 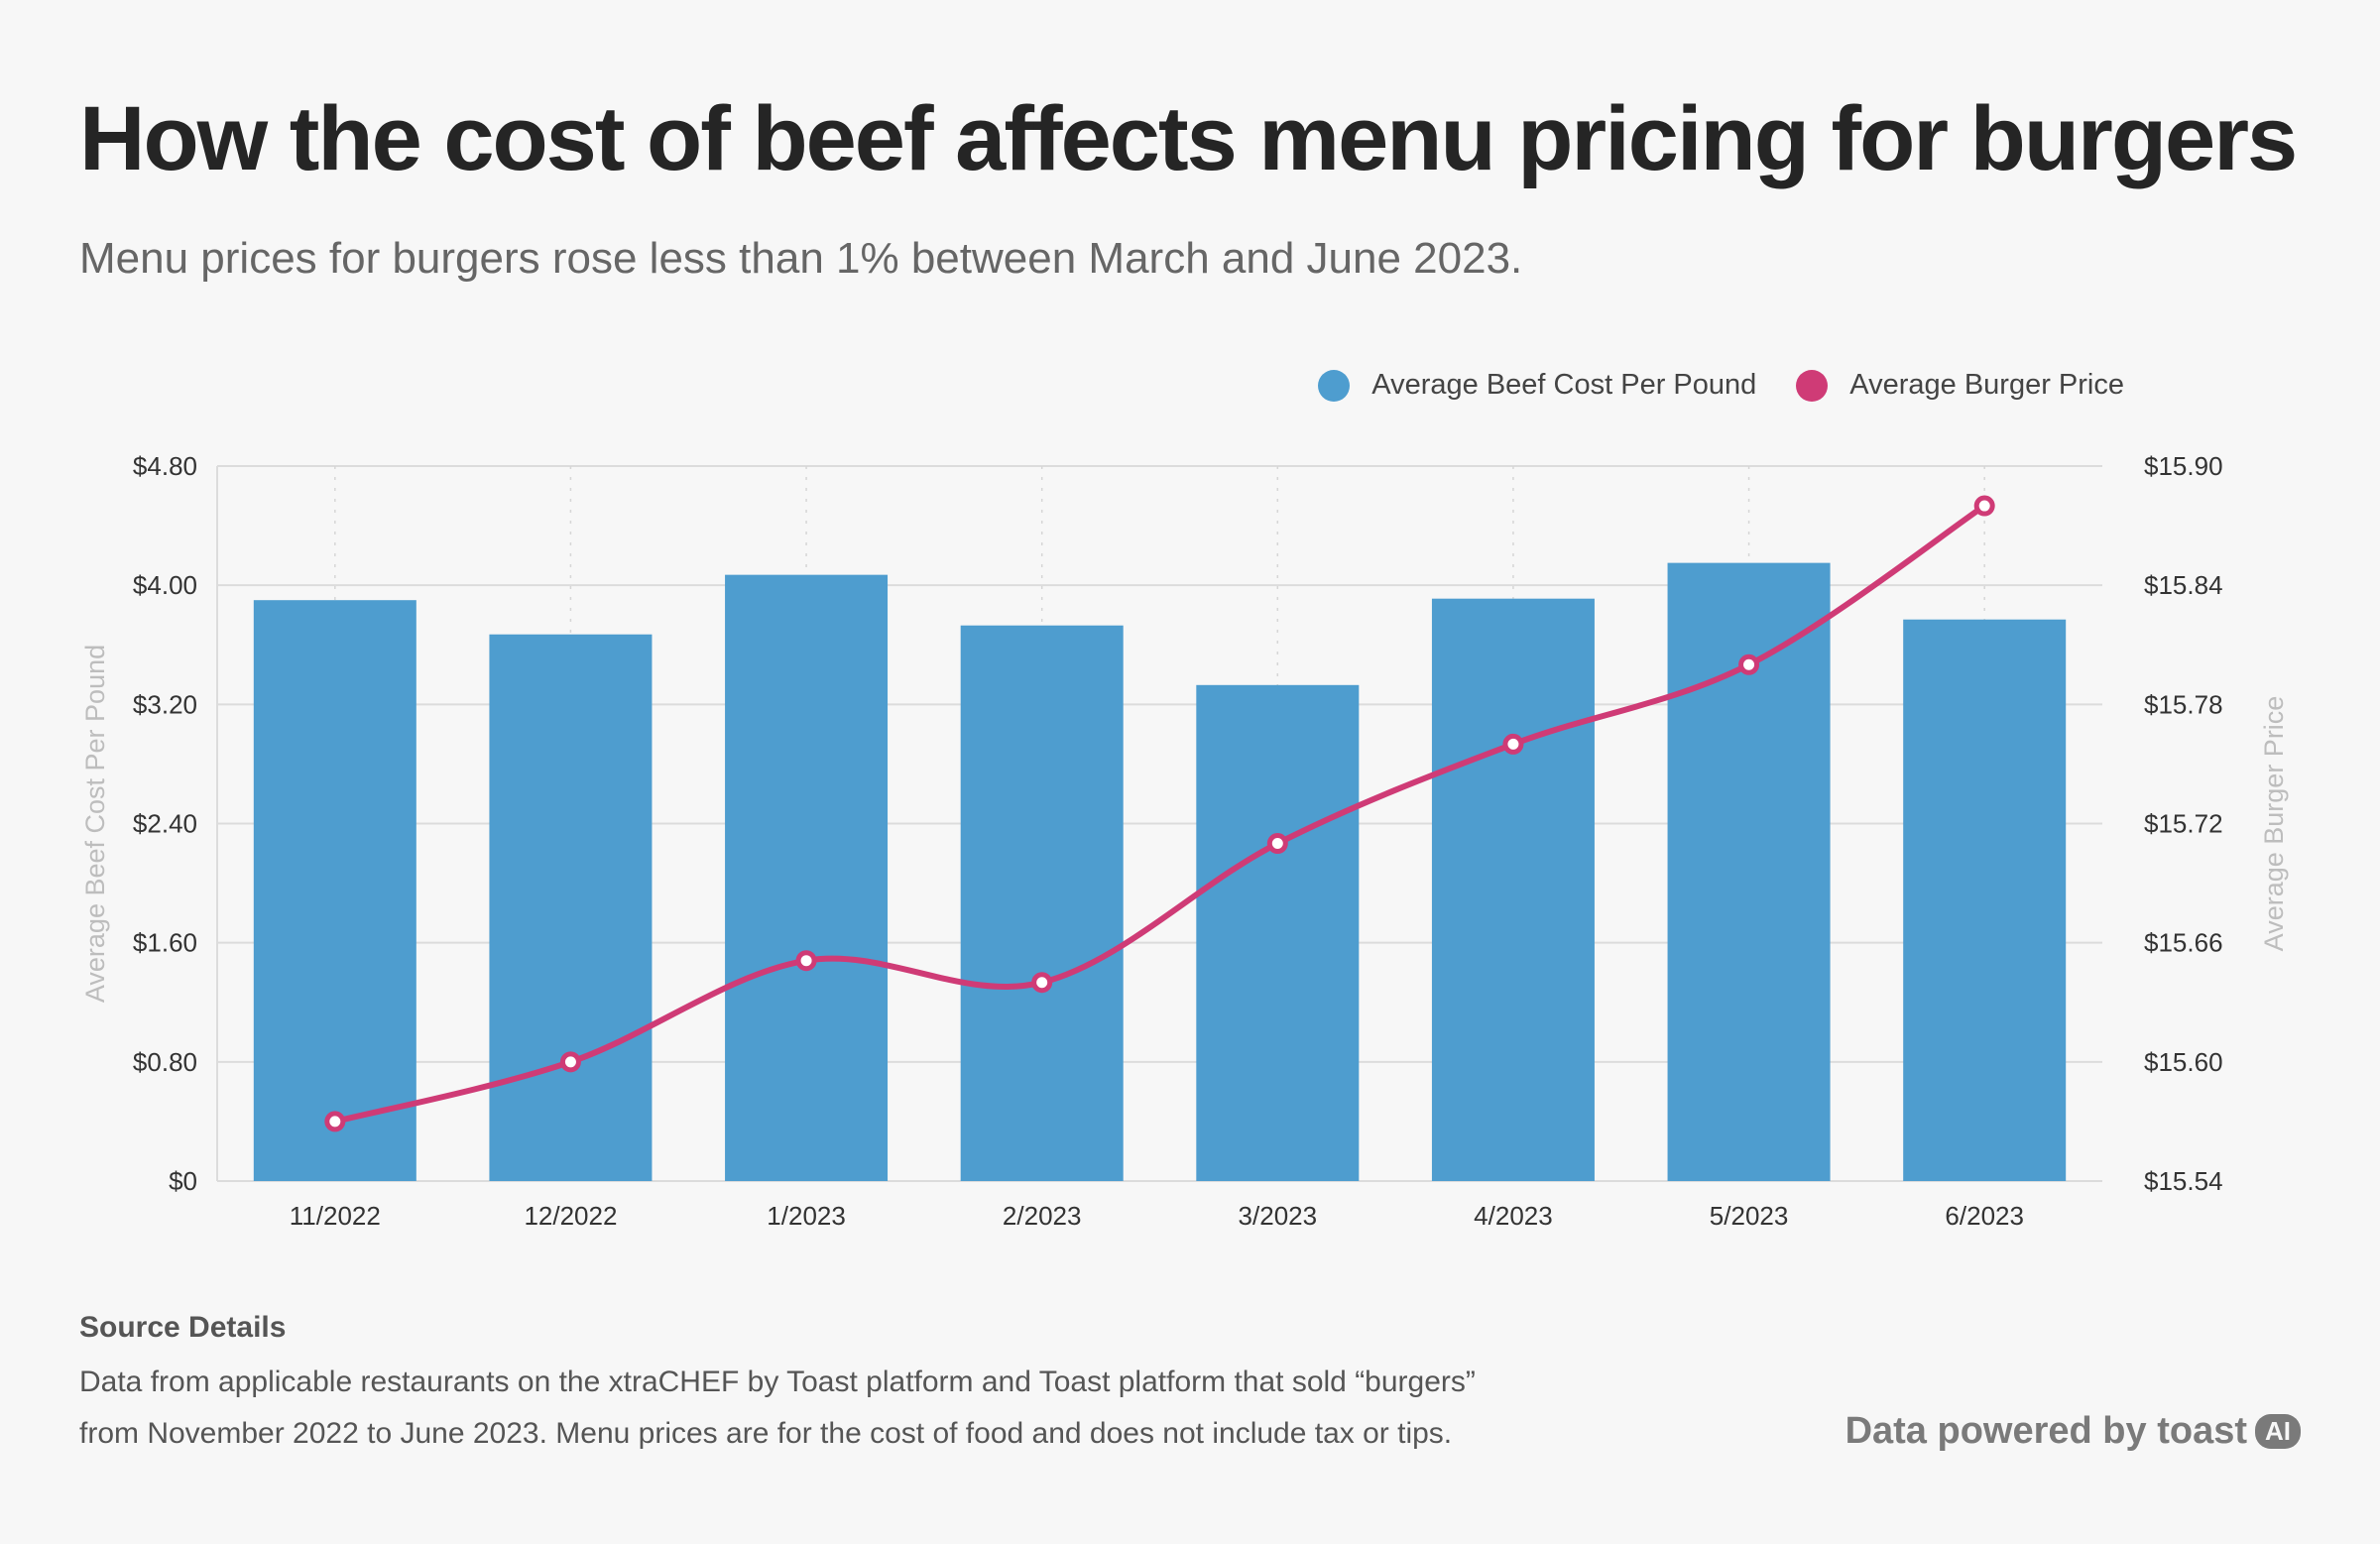 I want to click on x-tick-label: 11/2022, so click(x=335, y=1216).